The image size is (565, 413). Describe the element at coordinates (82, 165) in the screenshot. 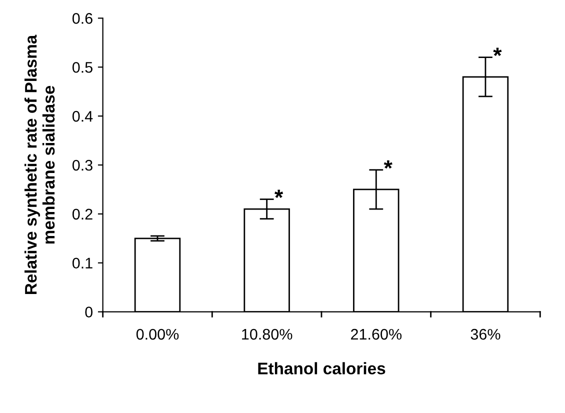

I see `y-tick-label: 0.3` at that location.